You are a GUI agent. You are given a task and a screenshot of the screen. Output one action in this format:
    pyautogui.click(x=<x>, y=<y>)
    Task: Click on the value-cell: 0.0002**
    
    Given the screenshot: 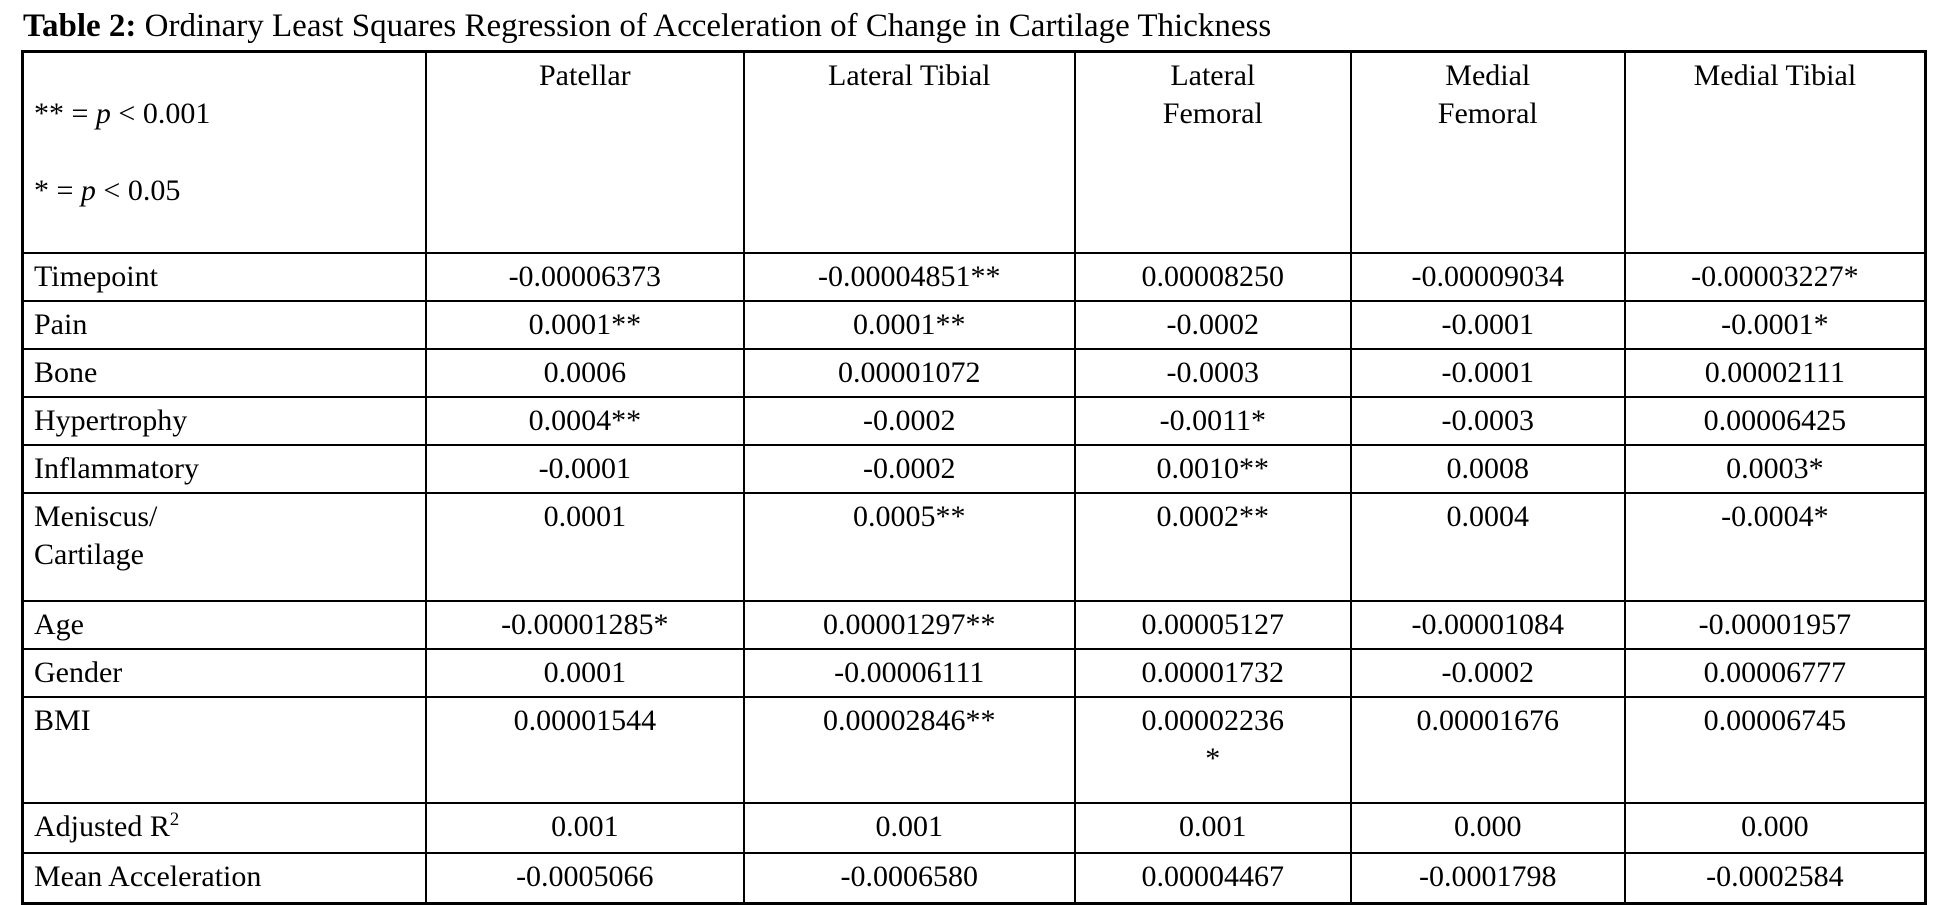 What is the action you would take?
    pyautogui.click(x=1212, y=547)
    